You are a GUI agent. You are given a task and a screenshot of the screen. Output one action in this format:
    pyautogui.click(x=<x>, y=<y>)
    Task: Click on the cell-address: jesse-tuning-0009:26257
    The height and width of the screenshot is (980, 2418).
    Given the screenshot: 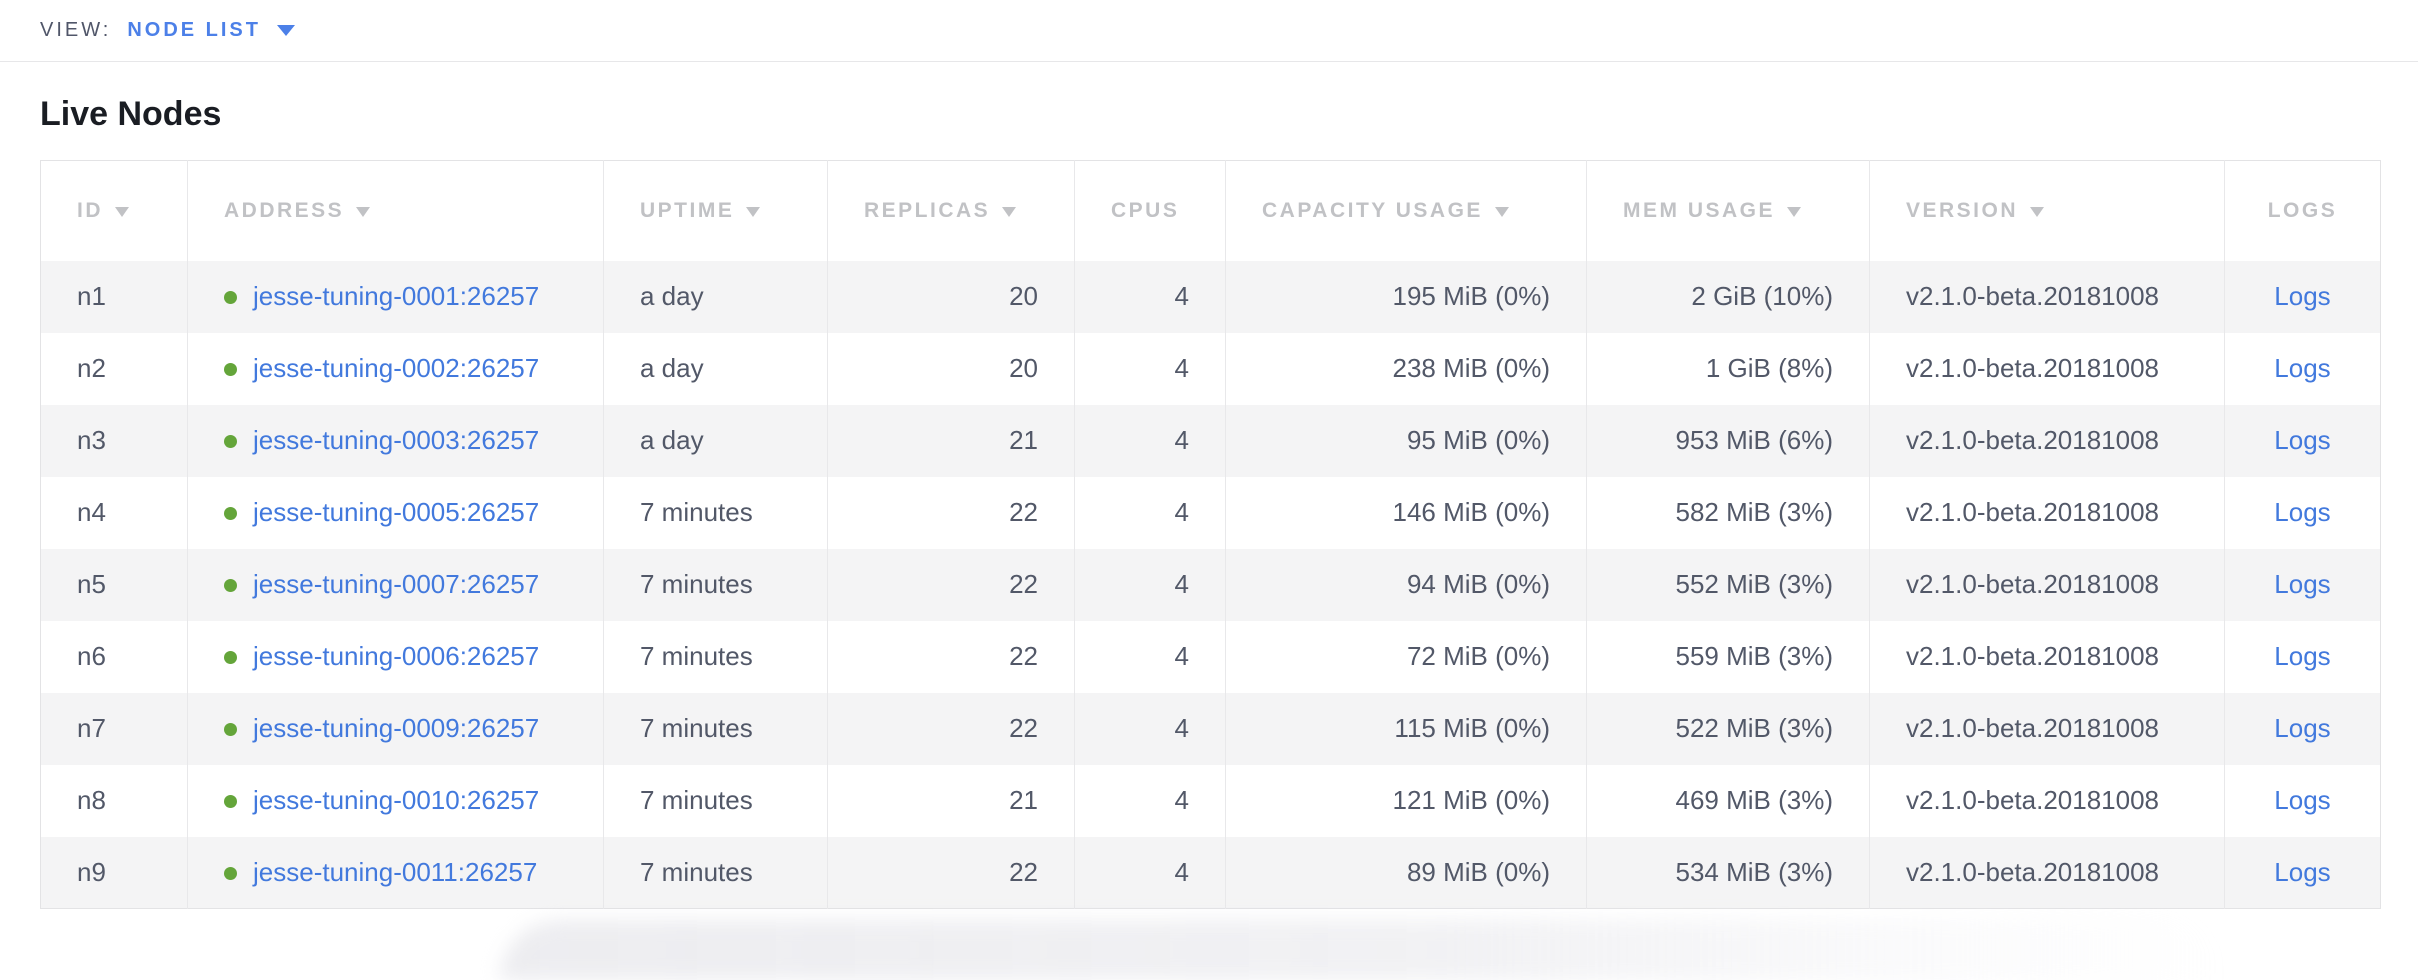 What is the action you would take?
    pyautogui.click(x=395, y=728)
    